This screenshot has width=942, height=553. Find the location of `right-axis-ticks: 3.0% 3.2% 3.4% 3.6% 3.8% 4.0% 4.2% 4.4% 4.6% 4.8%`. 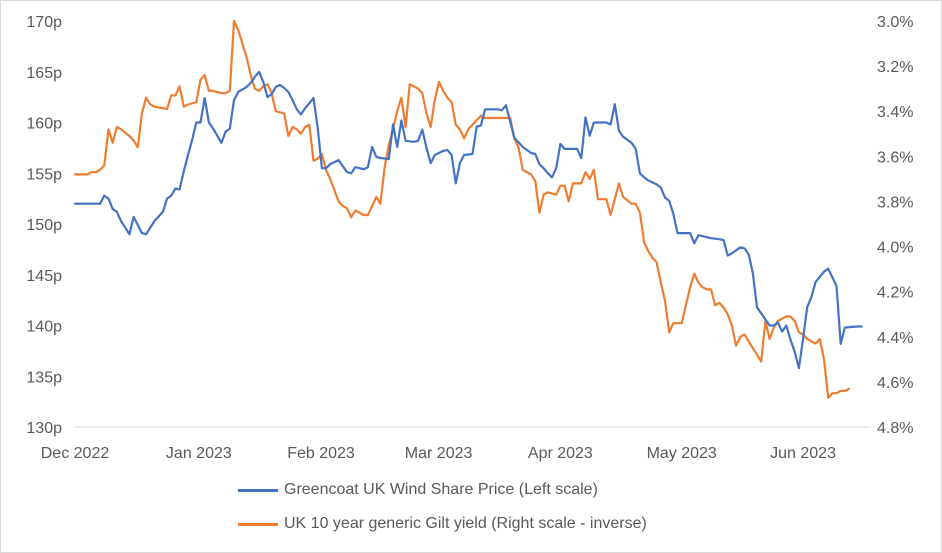

right-axis-ticks: 3.0% 3.2% 3.4% 3.6% 3.8% 4.0% 4.2% 4.4% 4.6% 4.8% is located at coordinates (895, 225).